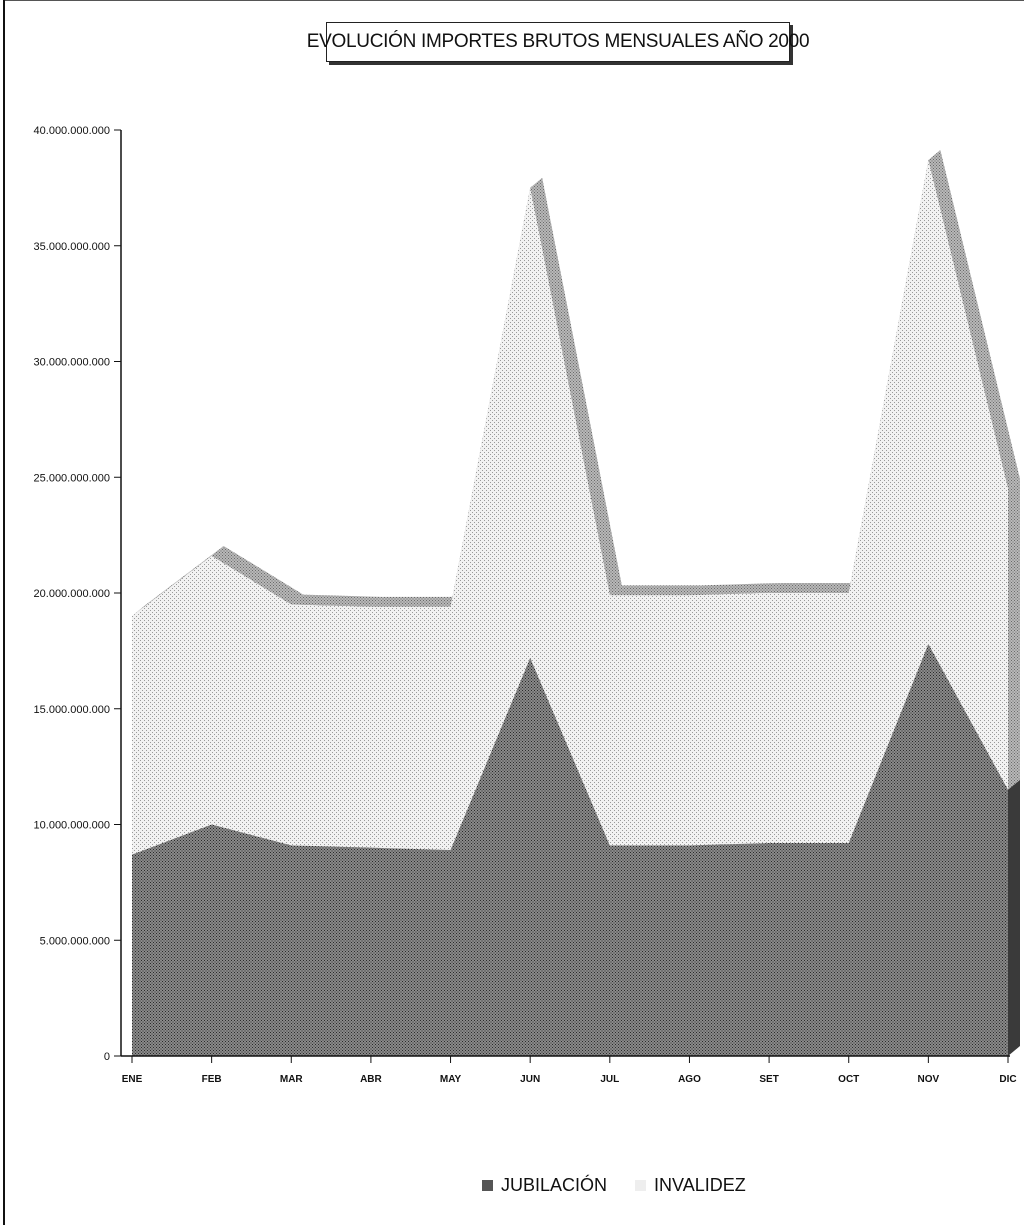 The height and width of the screenshot is (1225, 1024). What do you see at coordinates (974, 319) in the screenshot?
I see `ridge-segment-nov` at bounding box center [974, 319].